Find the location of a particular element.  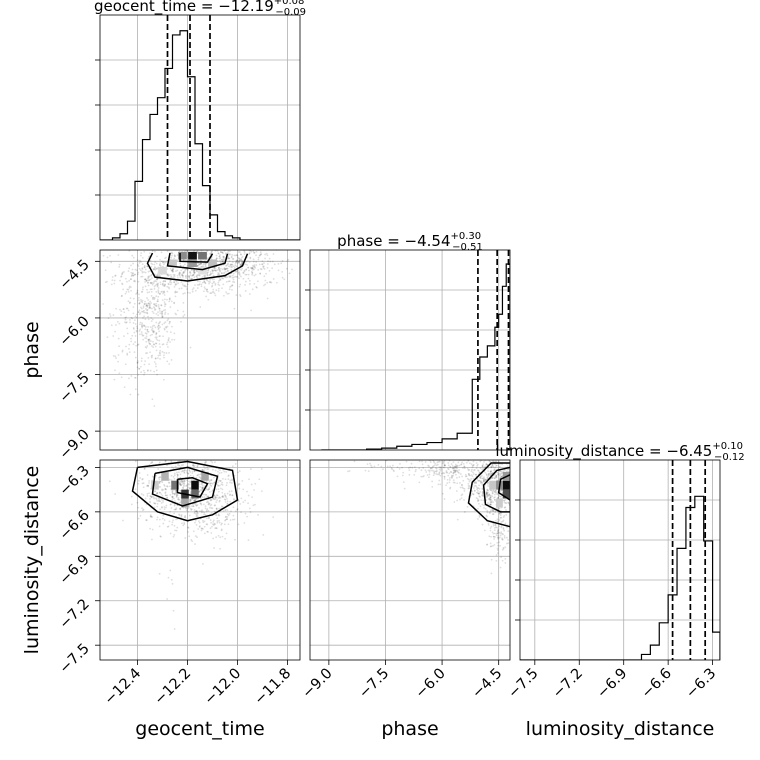

hist-panel-luminosity_distance: luminosity_distance = −6.45+0.10 −0.12 is located at coordinates (620, 551).